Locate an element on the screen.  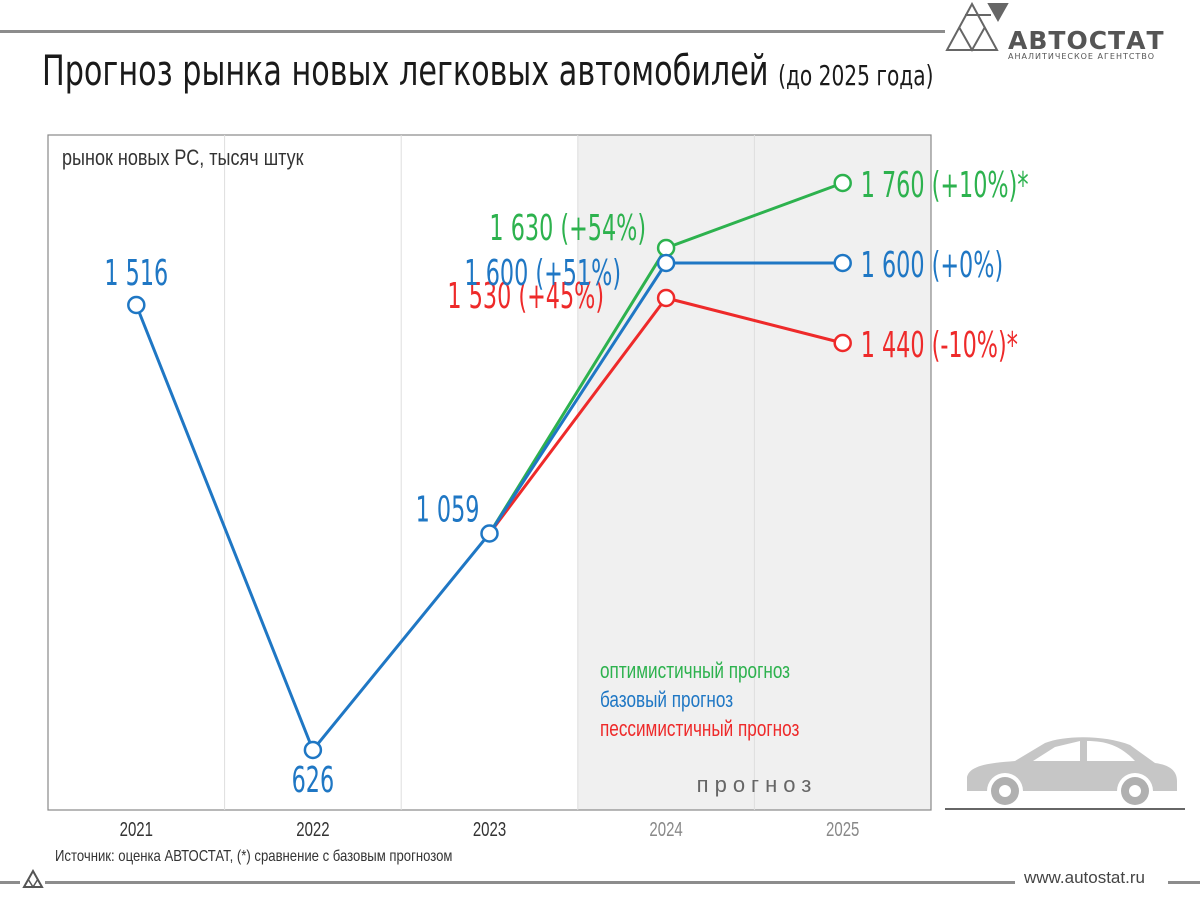
autostat-logo is located at coordinates (977, 27).